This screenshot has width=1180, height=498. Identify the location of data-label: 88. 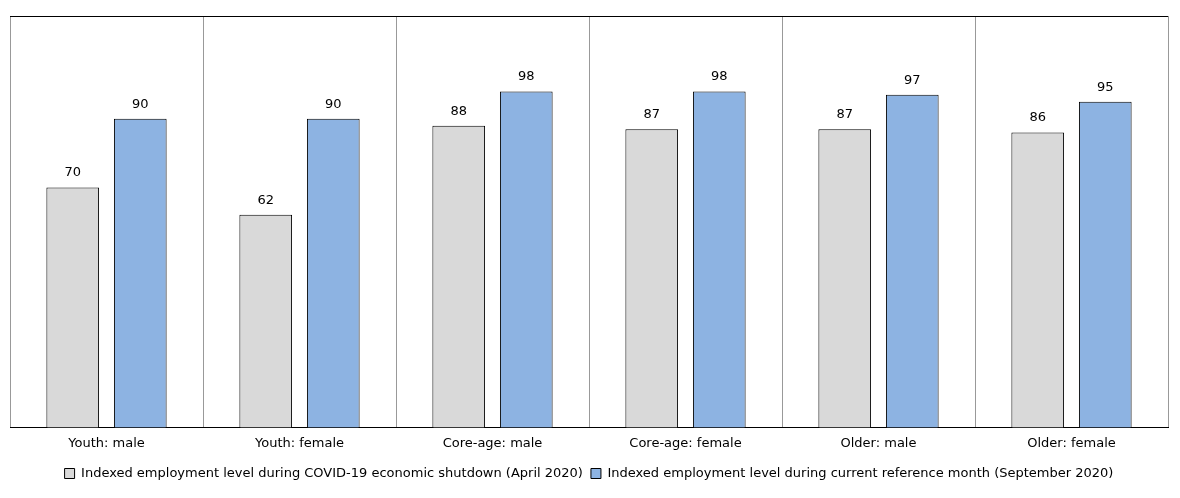
(458, 110).